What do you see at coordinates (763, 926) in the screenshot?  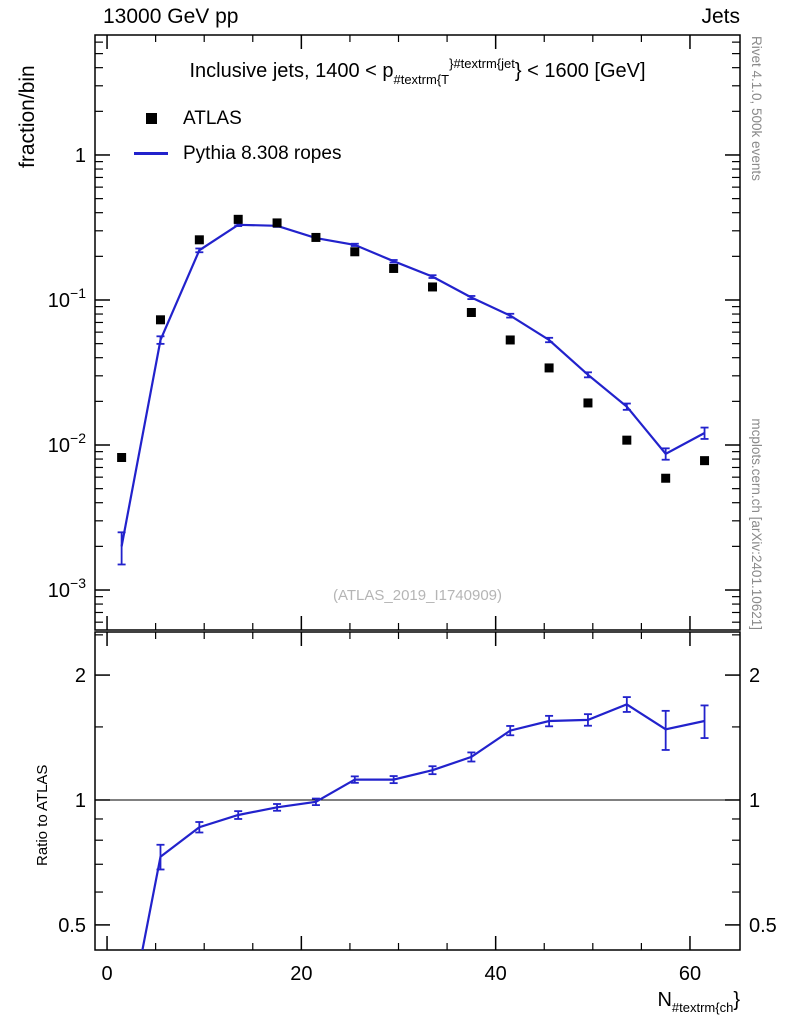 I see `ratio-tick-label-right: 0.5` at bounding box center [763, 926].